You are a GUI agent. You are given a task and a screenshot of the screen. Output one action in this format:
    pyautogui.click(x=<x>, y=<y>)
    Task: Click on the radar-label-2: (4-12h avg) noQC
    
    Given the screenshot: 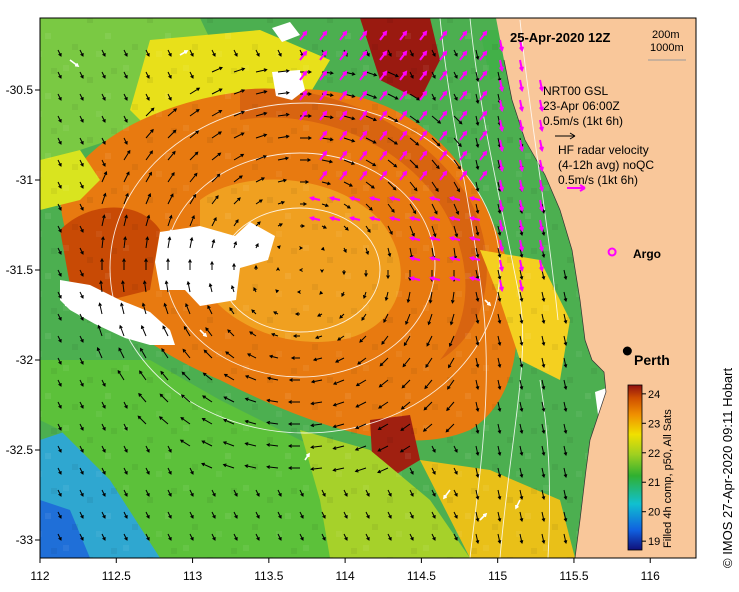 What is the action you would take?
    pyautogui.click(x=606, y=165)
    